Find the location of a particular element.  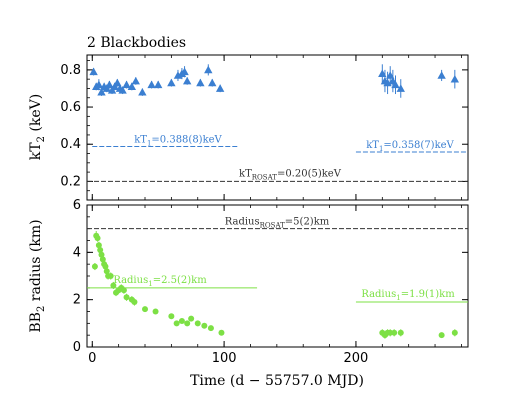

reference-line-label: kT1=0.358(7)keV is located at coordinates (410, 146).